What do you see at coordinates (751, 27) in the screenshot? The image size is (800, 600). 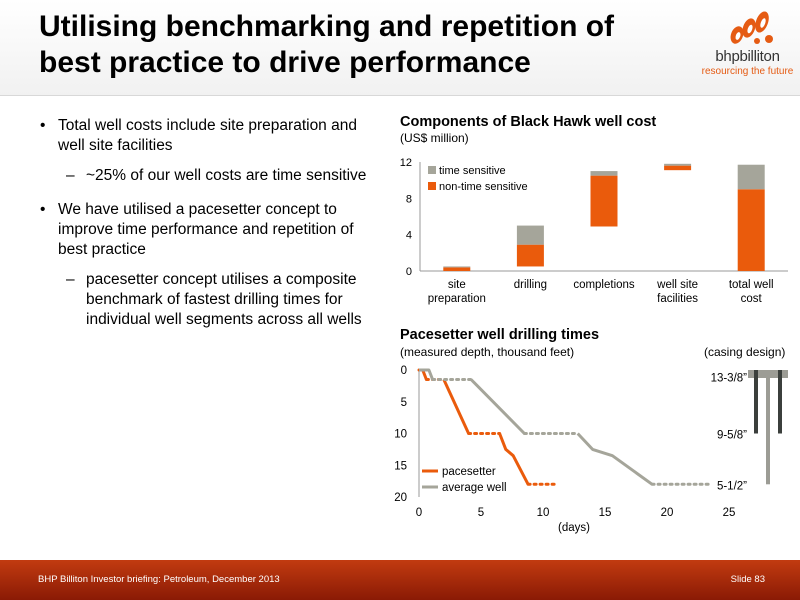 I see `bhp-logo-icon` at bounding box center [751, 27].